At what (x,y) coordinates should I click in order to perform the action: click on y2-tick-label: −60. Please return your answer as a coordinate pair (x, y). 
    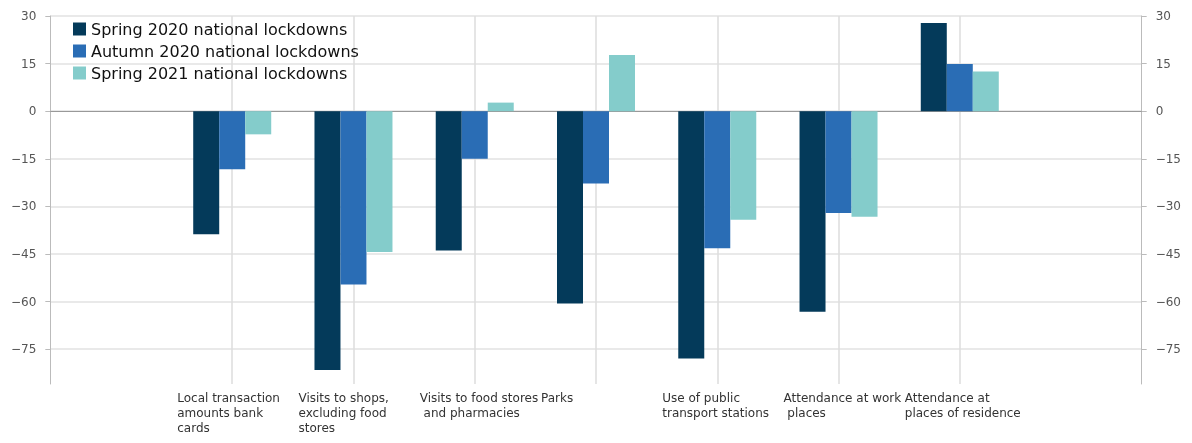
    Looking at the image, I should click on (1168, 301).